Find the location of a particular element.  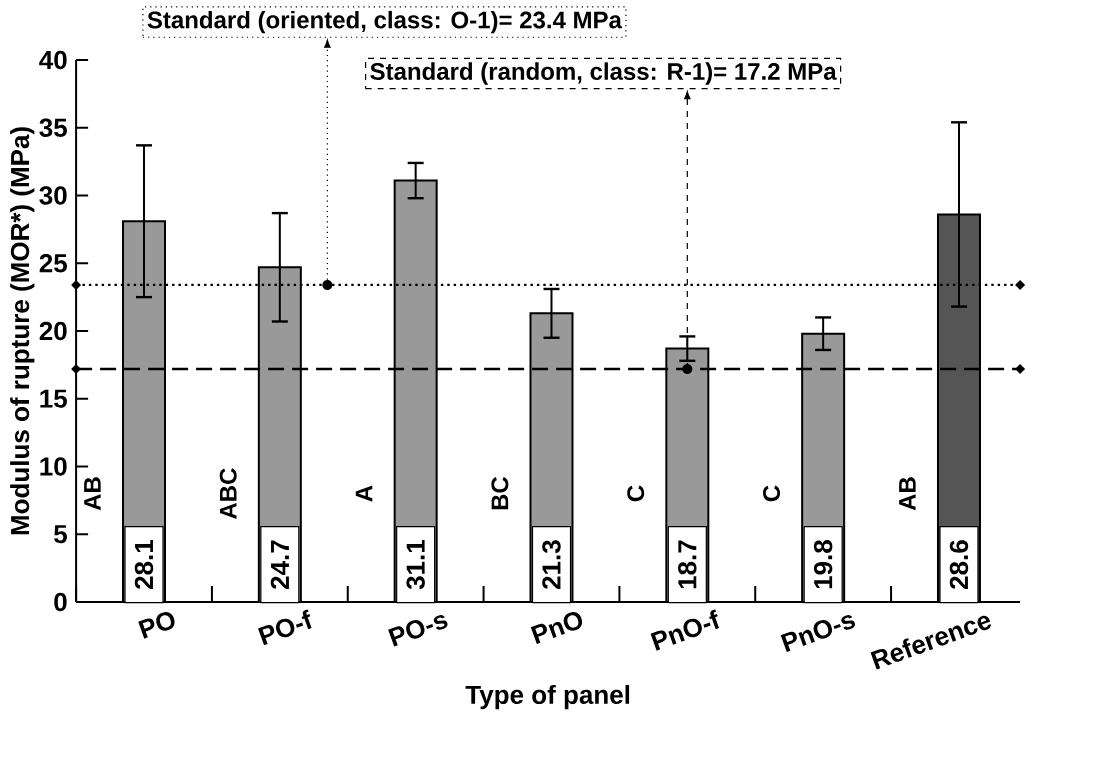

ref-line-label: Standard (random, class: R-1)= 17.2 MPa is located at coordinates (603, 73).